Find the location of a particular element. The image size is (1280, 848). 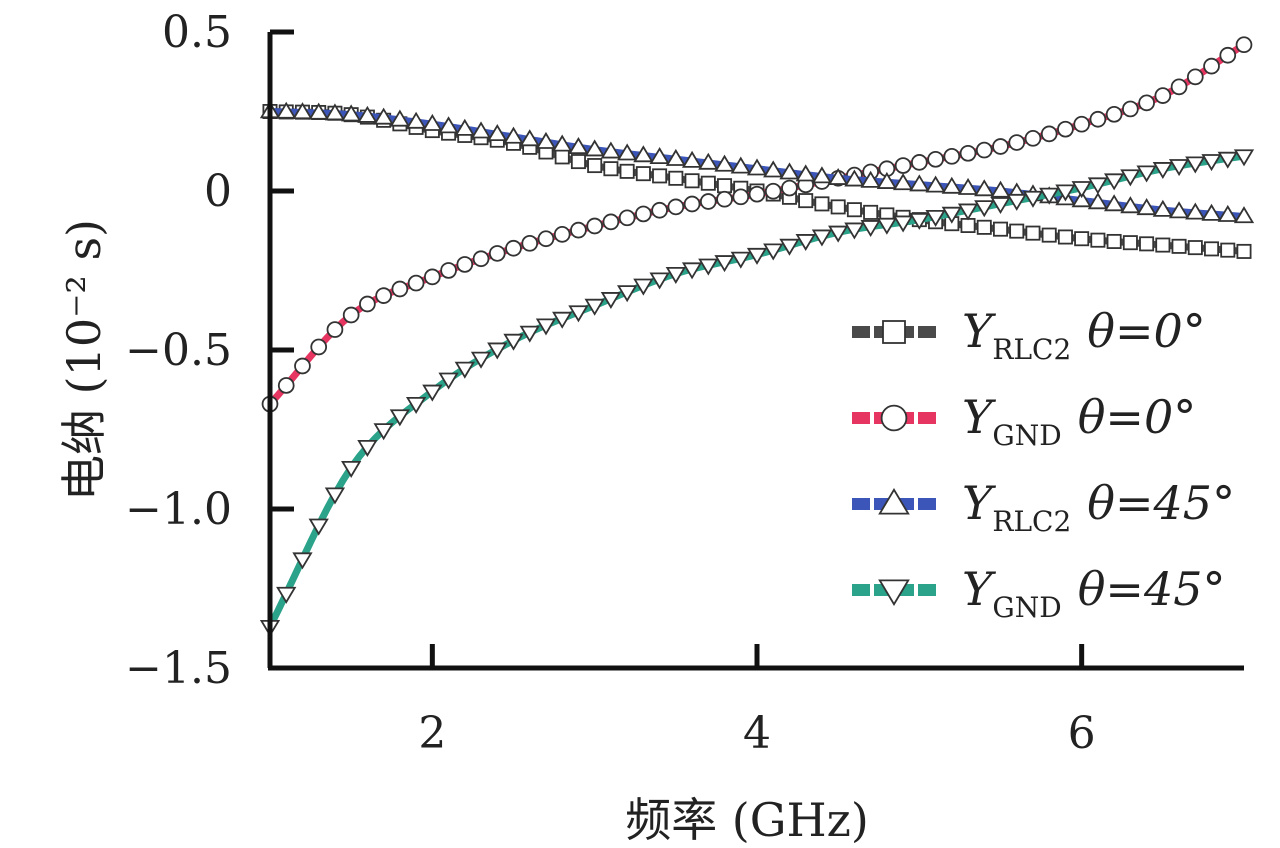

legend-entry-1: YGND θ=0° is located at coordinates (1024, 421).